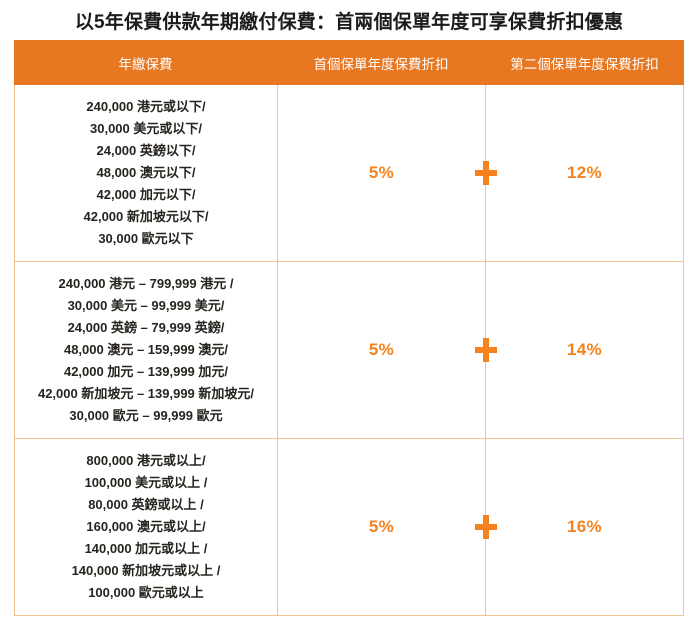 The image size is (698, 627). I want to click on premium-line: 42,000 新加坡元 – 139,999 新加坡元/, so click(146, 393).